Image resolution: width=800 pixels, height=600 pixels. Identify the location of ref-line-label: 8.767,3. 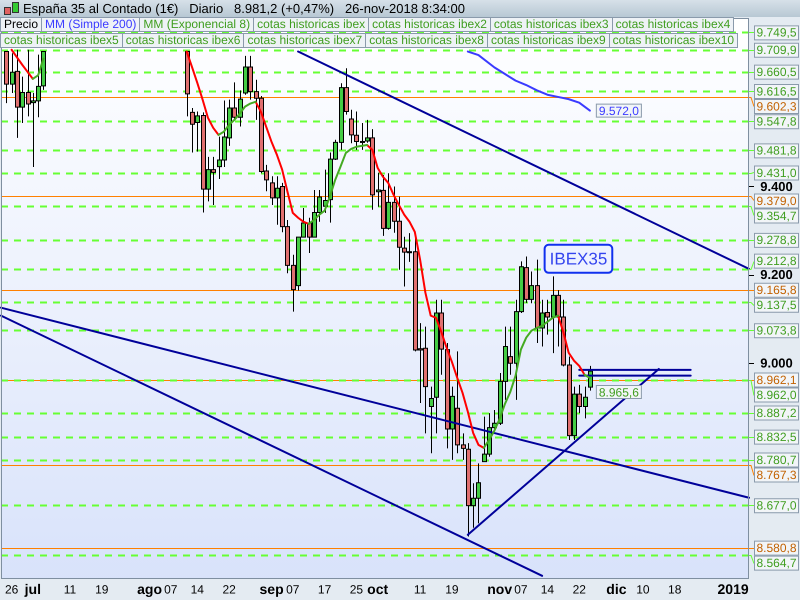
(776, 475).